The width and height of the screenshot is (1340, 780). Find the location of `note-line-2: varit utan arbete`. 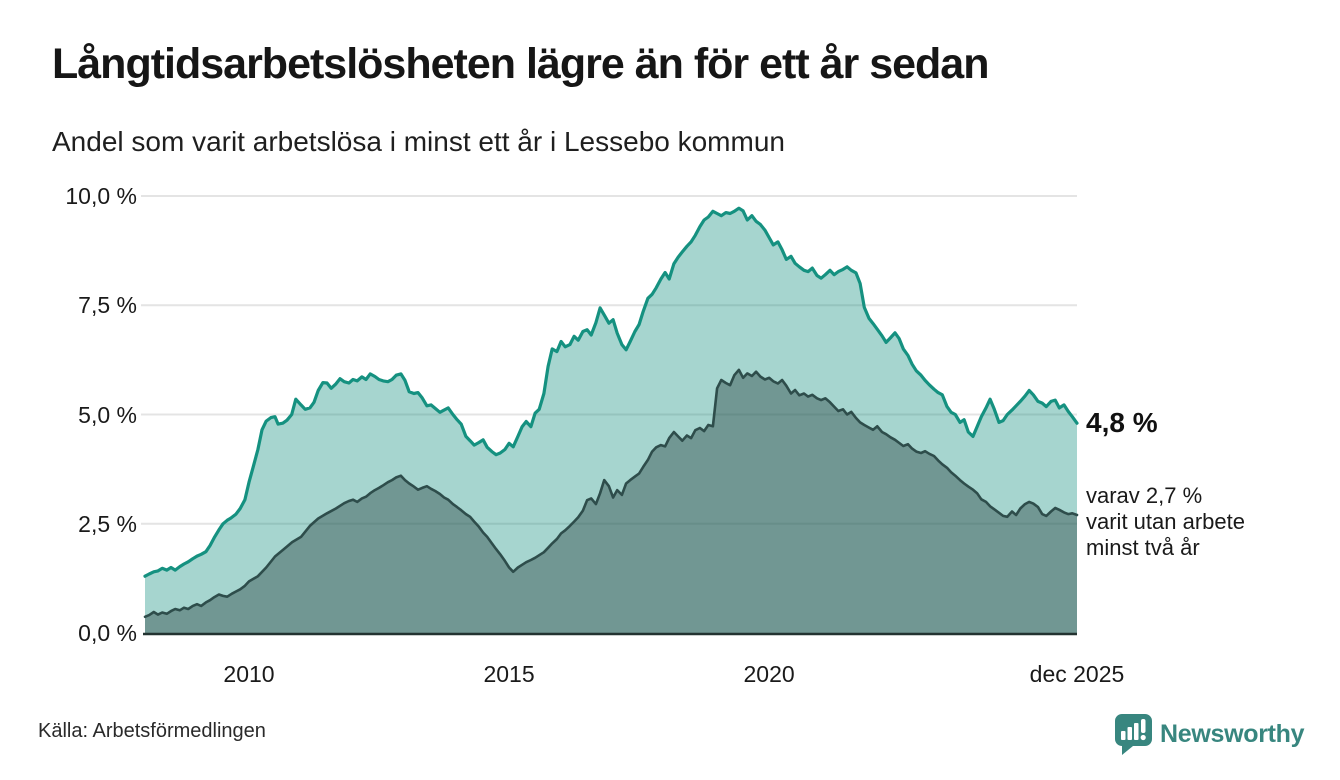

note-line-2: varit utan arbete is located at coordinates (1165, 521).